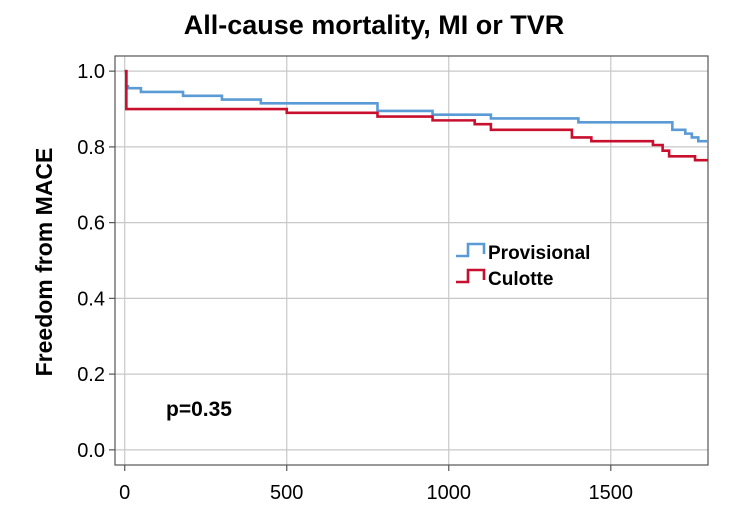 This screenshot has height=515, width=736. I want to click on y-tick-label: 0.4, so click(91, 299).